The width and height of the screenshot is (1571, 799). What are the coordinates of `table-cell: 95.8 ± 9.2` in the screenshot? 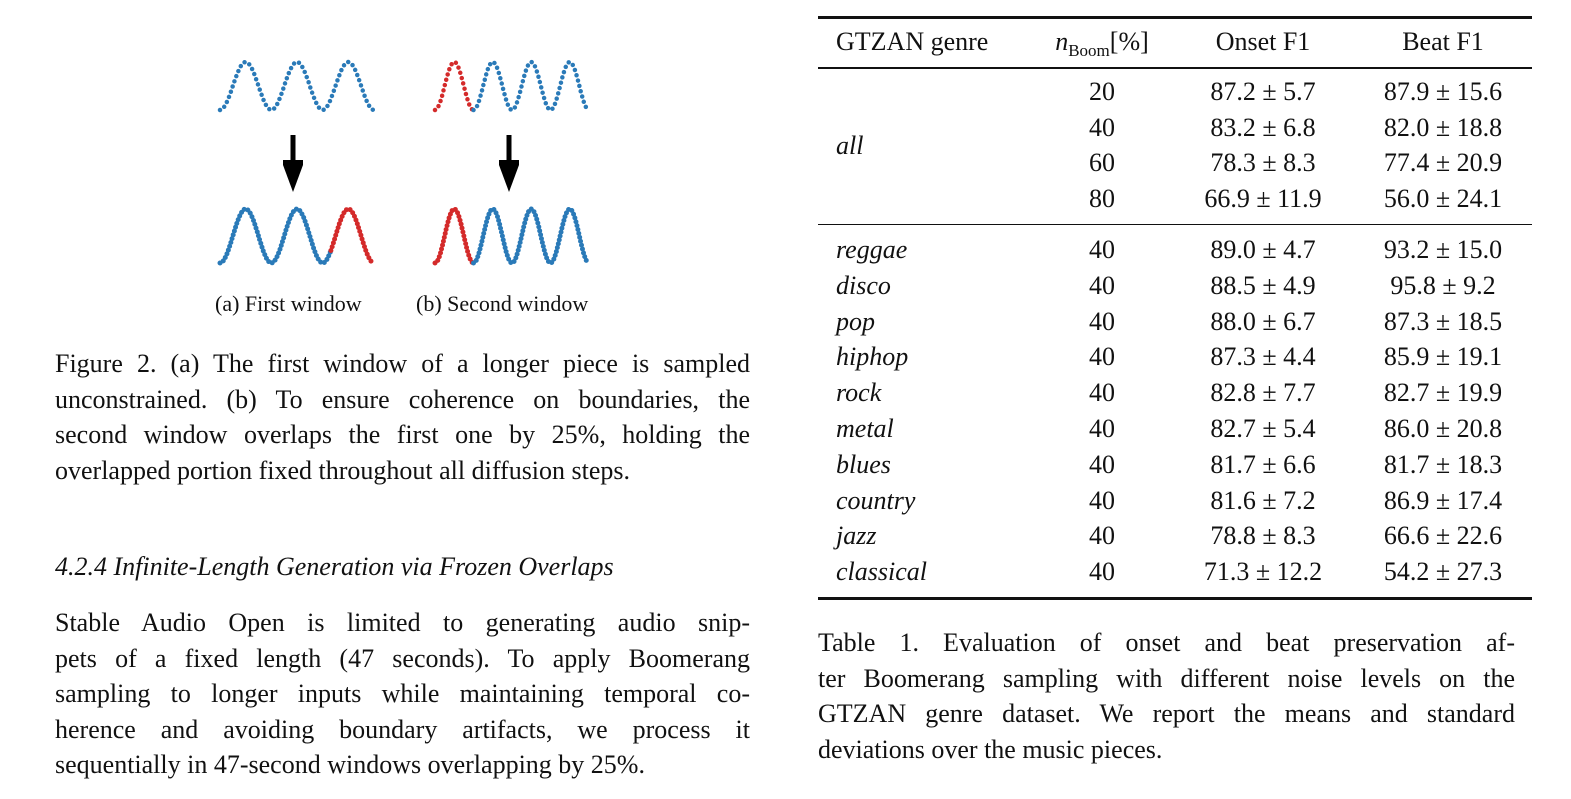 It's located at (1443, 285).